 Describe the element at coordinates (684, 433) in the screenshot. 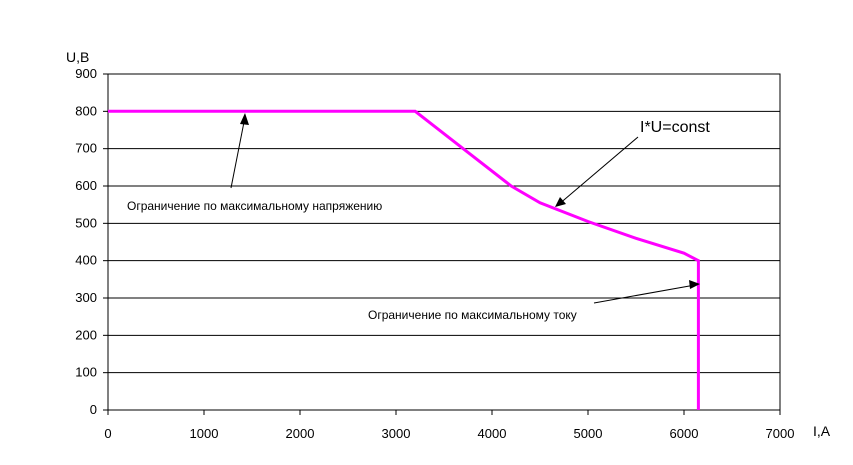

I see `x-tick-label: 6000` at that location.